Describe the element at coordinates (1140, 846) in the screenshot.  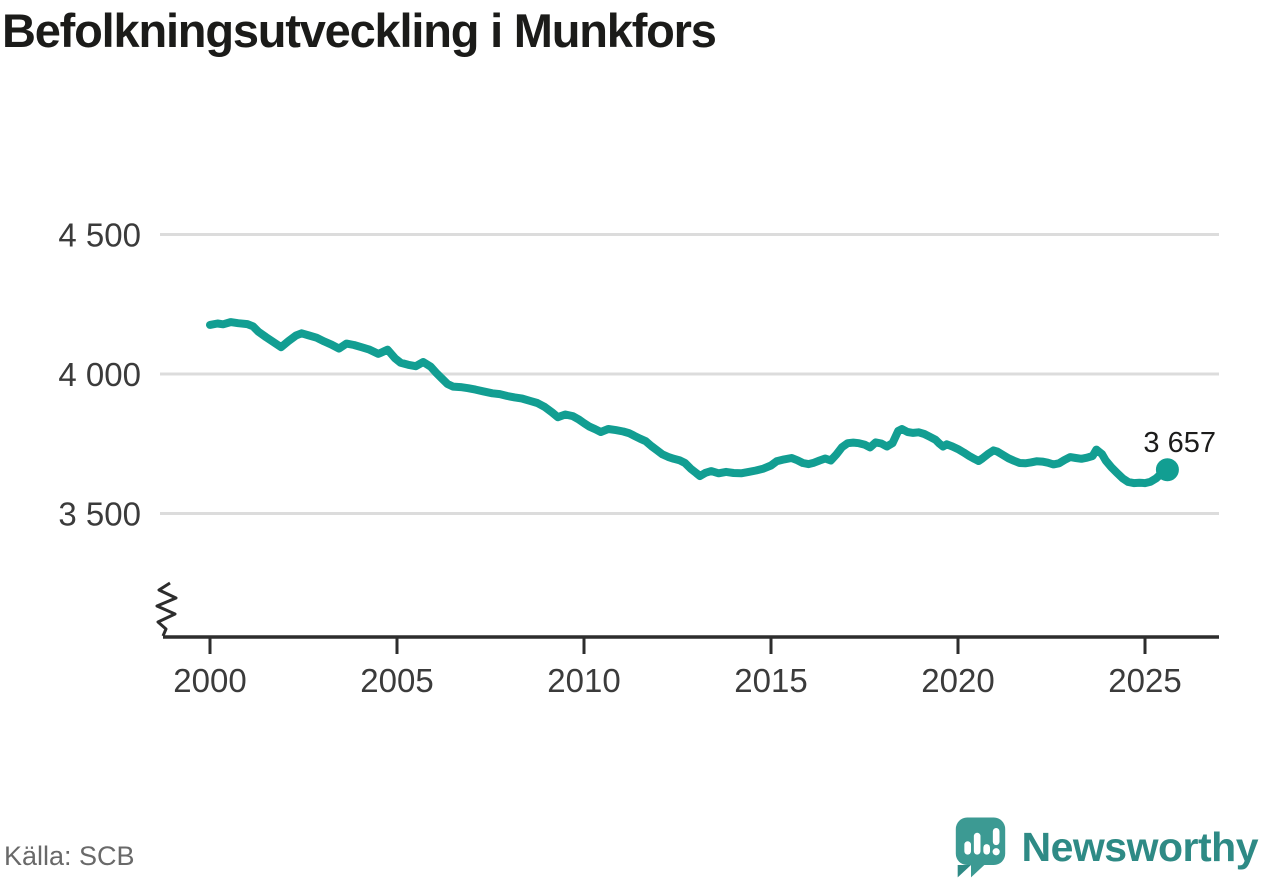
I see `newsworthy-wordmark: Newsworthy` at that location.